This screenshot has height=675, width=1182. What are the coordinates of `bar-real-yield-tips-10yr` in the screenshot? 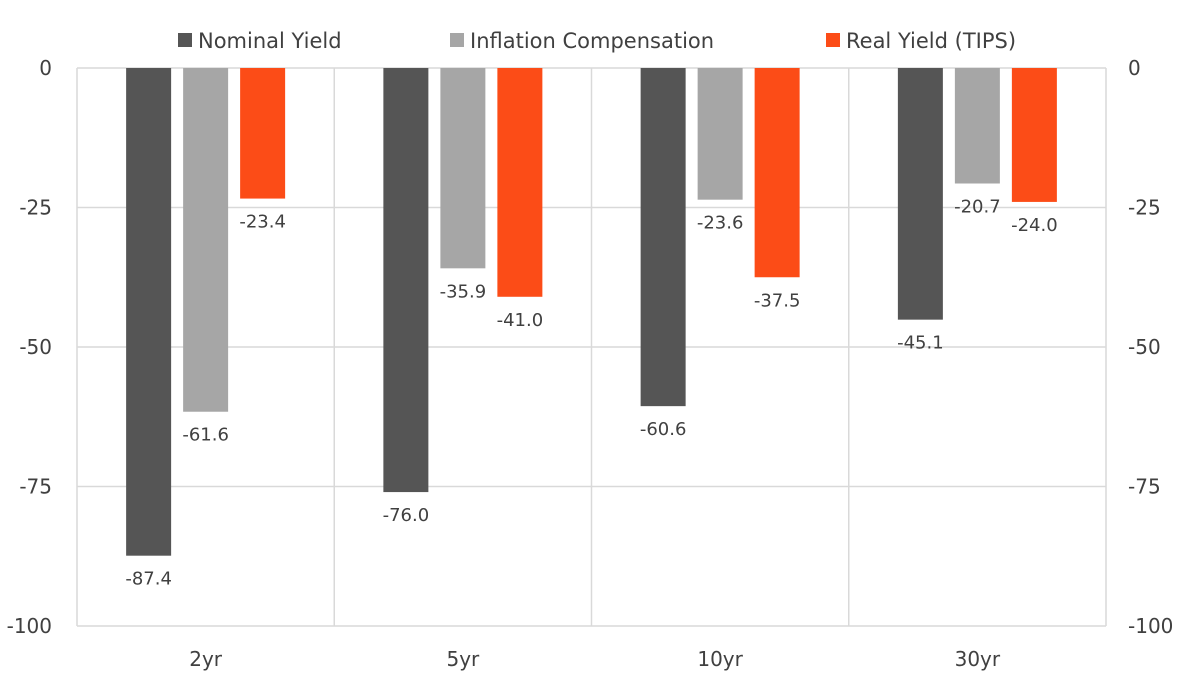 It's located at (777, 173).